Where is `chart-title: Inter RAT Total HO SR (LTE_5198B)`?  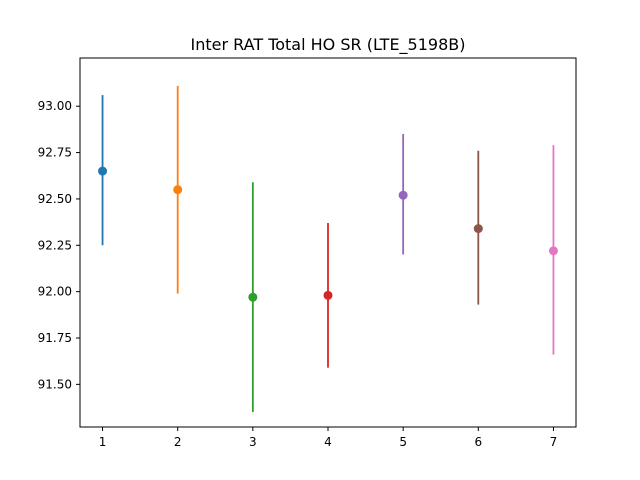
chart-title: Inter RAT Total HO SR (LTE_5198B) is located at coordinates (328, 45).